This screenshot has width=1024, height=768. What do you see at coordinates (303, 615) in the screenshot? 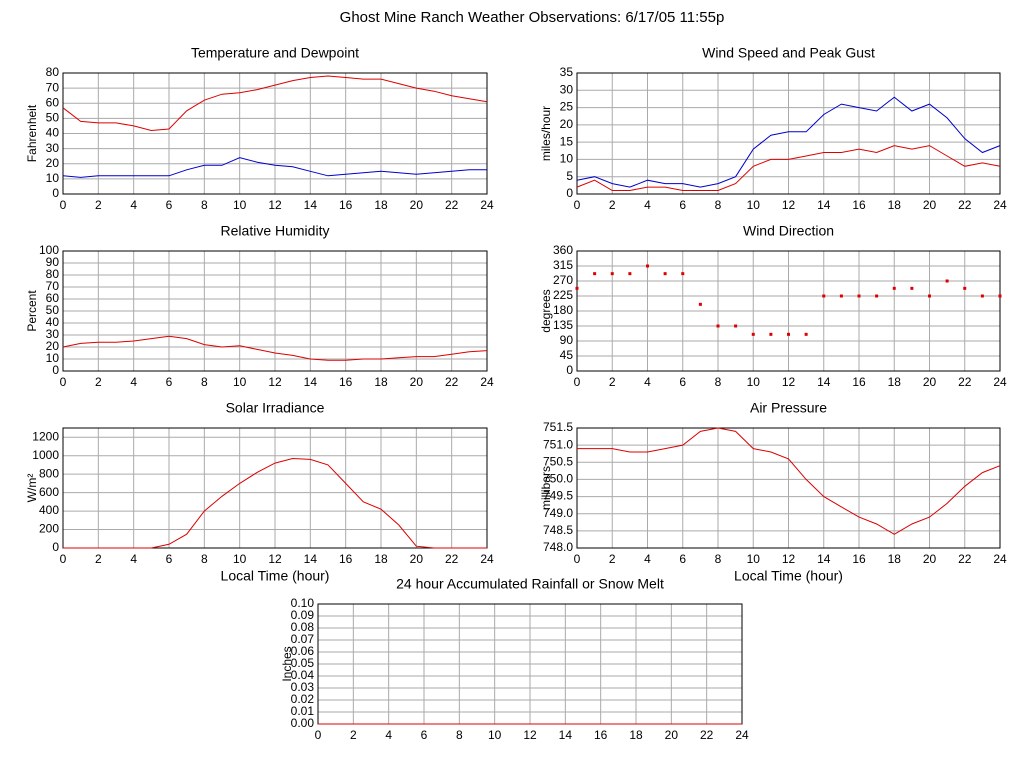
I see `y-tick-label: 0.09` at bounding box center [303, 615].